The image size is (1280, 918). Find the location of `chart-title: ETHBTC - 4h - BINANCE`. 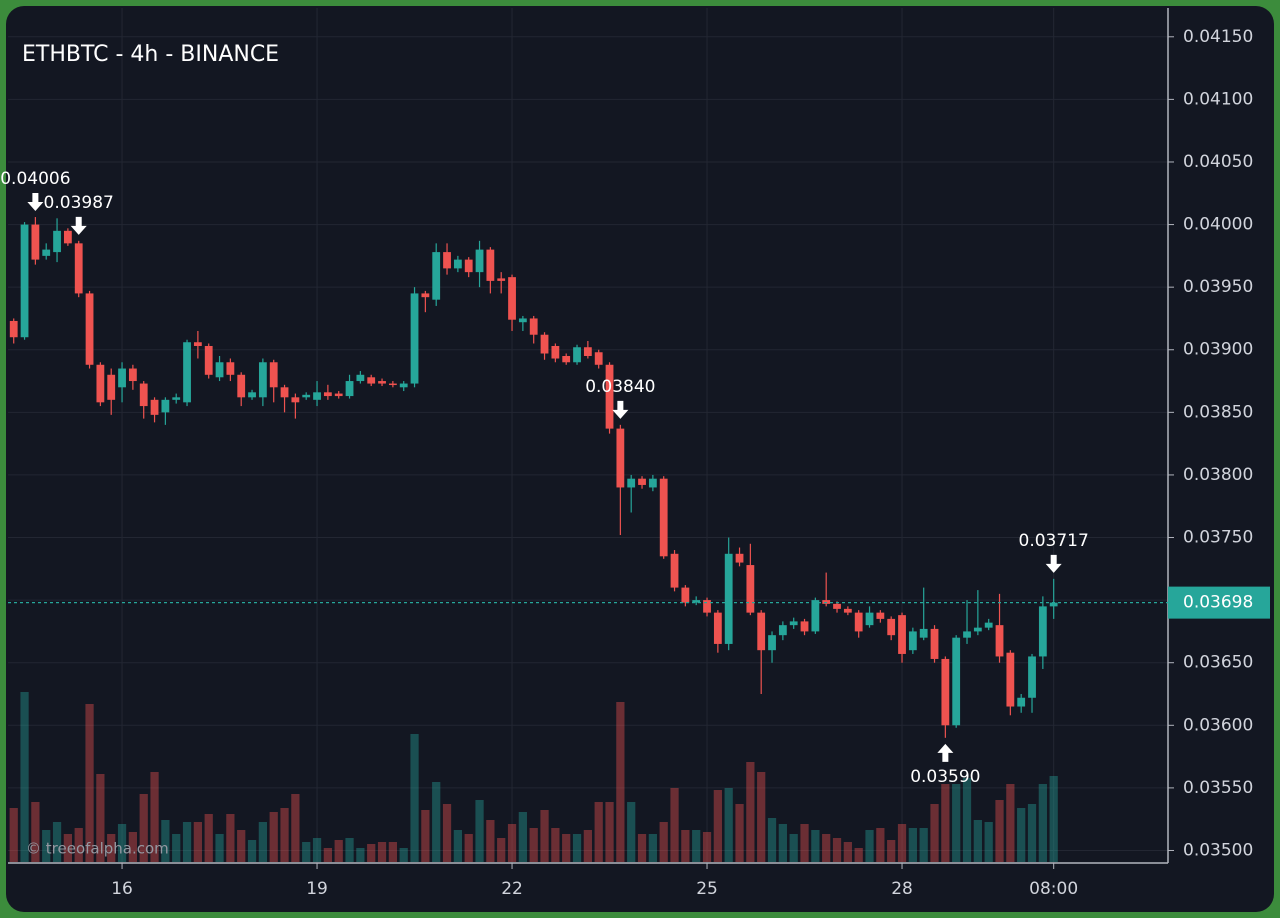

chart-title: ETHBTC - 4h - BINANCE is located at coordinates (150, 54).